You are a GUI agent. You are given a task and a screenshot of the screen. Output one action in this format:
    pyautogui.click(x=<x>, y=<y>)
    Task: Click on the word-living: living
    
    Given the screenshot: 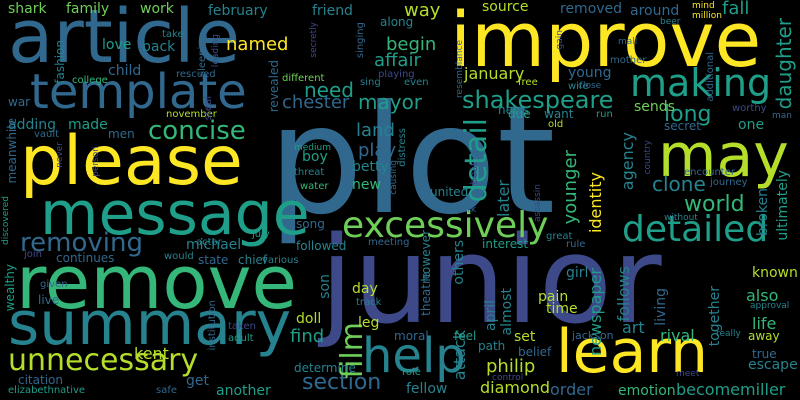 What is the action you would take?
    pyautogui.click(x=661, y=307)
    